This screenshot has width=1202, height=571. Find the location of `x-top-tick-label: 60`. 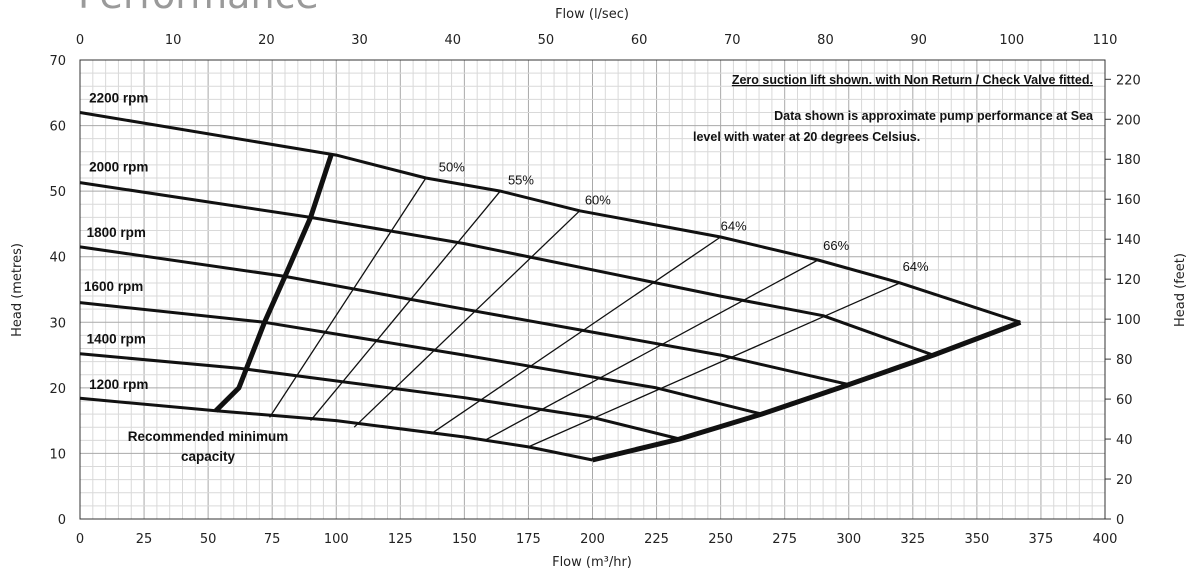

x-top-tick-label: 60 is located at coordinates (639, 40).